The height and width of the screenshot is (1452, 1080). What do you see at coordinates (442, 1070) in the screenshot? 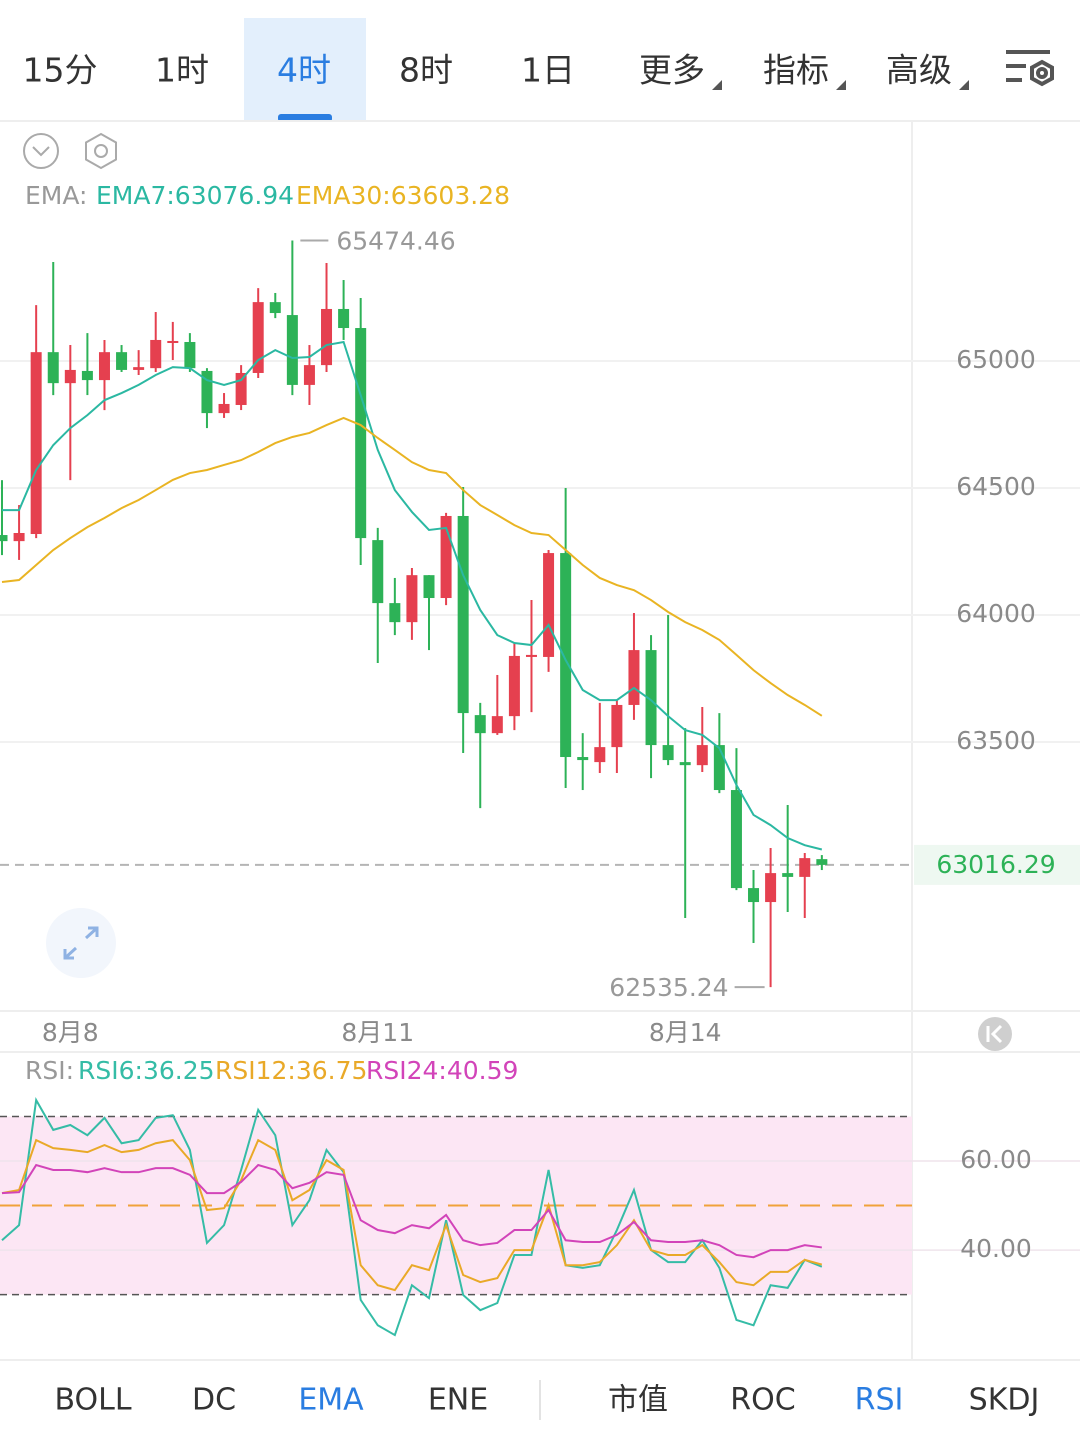
I see `legend-entry: RSI24:40.59` at bounding box center [442, 1070].